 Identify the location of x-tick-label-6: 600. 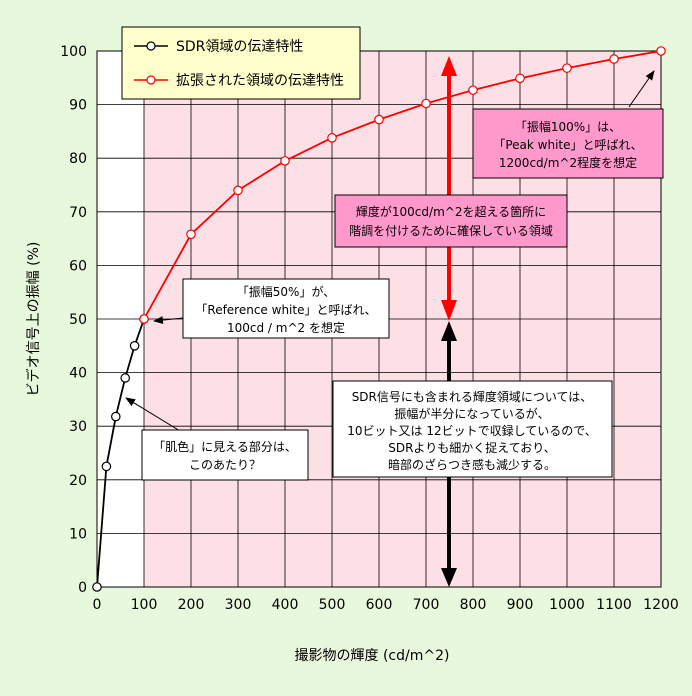
(379, 605).